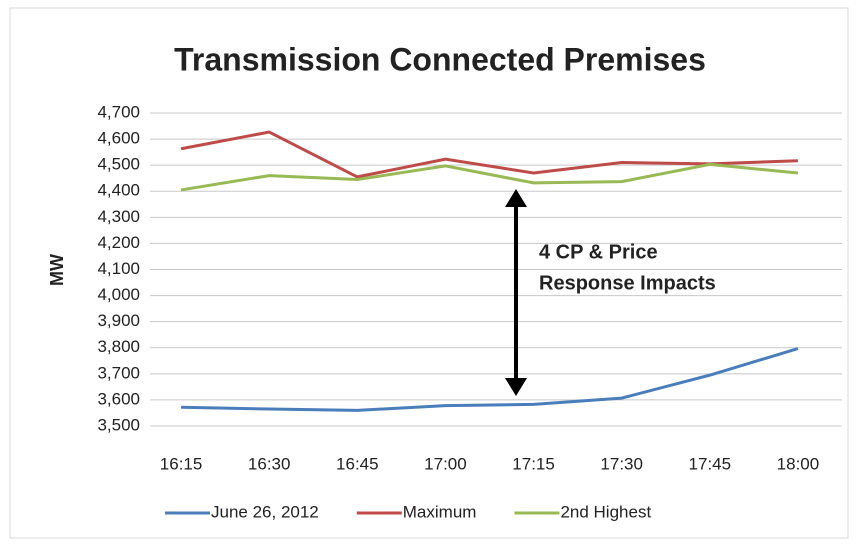  What do you see at coordinates (118, 216) in the screenshot?
I see `y-tick-label: 4,300` at bounding box center [118, 216].